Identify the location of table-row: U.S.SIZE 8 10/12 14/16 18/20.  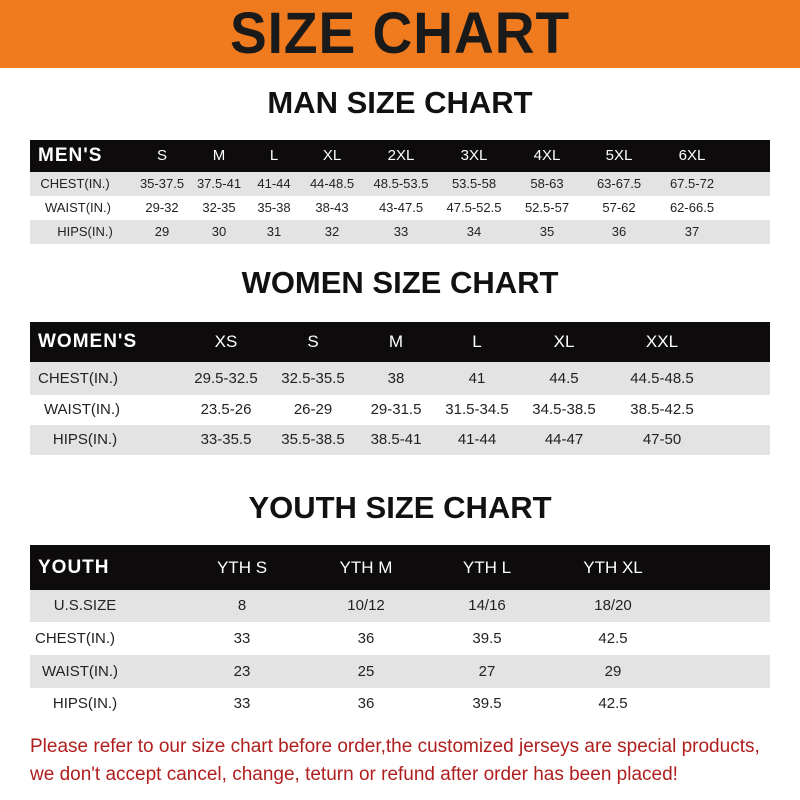
(400, 606).